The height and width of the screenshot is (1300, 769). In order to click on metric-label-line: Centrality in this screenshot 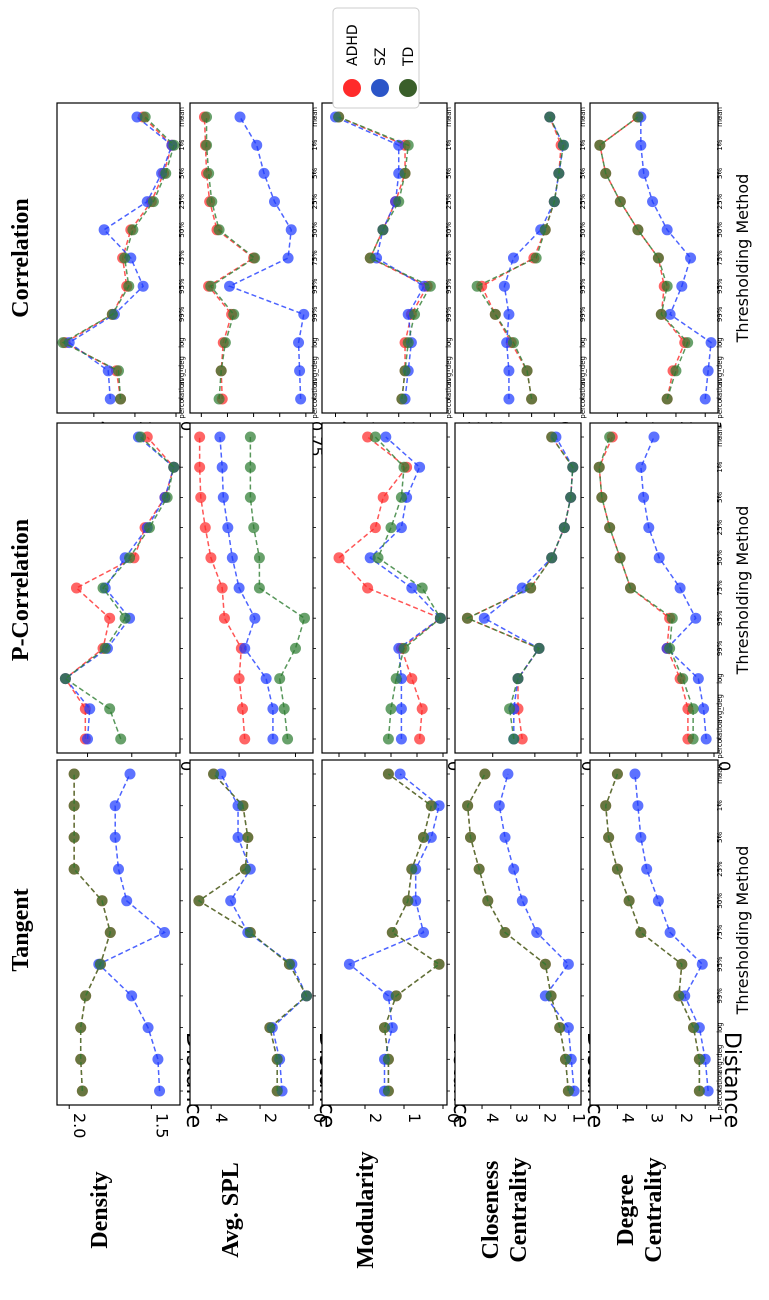, I will do `click(519, 1209)`.